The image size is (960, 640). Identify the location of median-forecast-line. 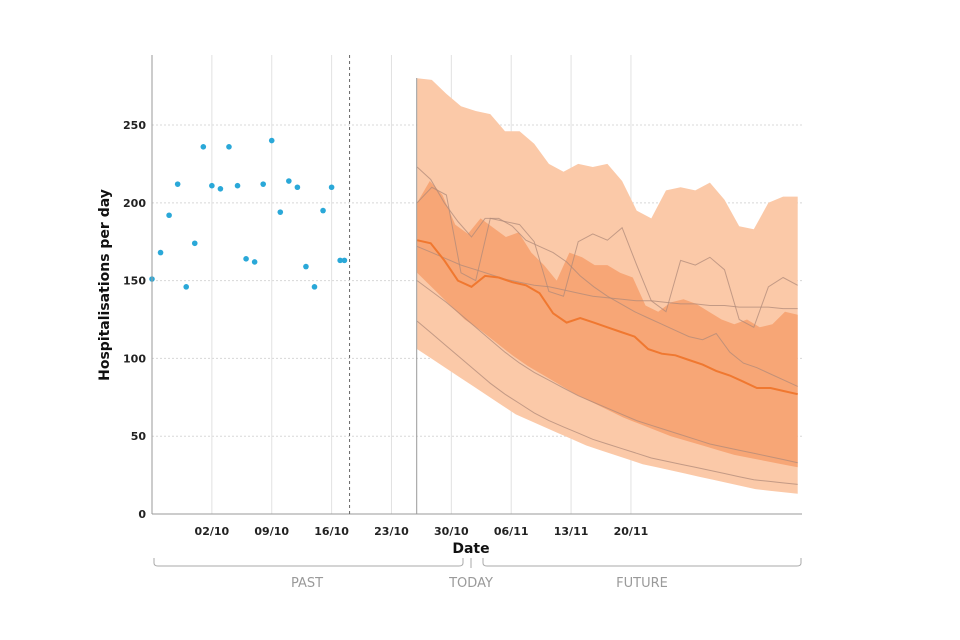
(607, 317).